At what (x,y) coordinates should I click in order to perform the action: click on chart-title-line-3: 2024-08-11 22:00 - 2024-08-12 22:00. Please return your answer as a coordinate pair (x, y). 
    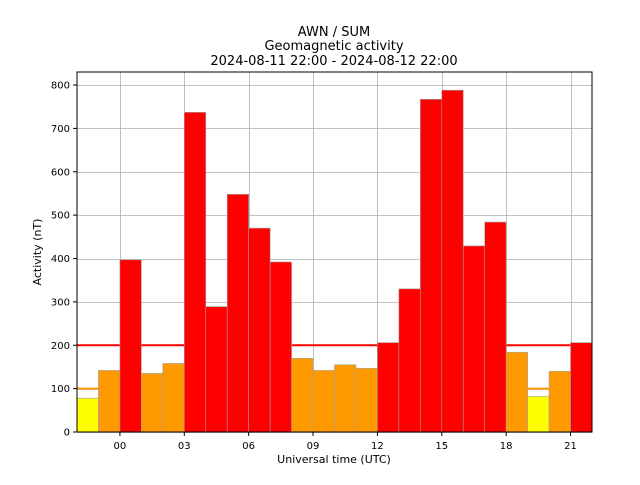
    Looking at the image, I should click on (333, 61).